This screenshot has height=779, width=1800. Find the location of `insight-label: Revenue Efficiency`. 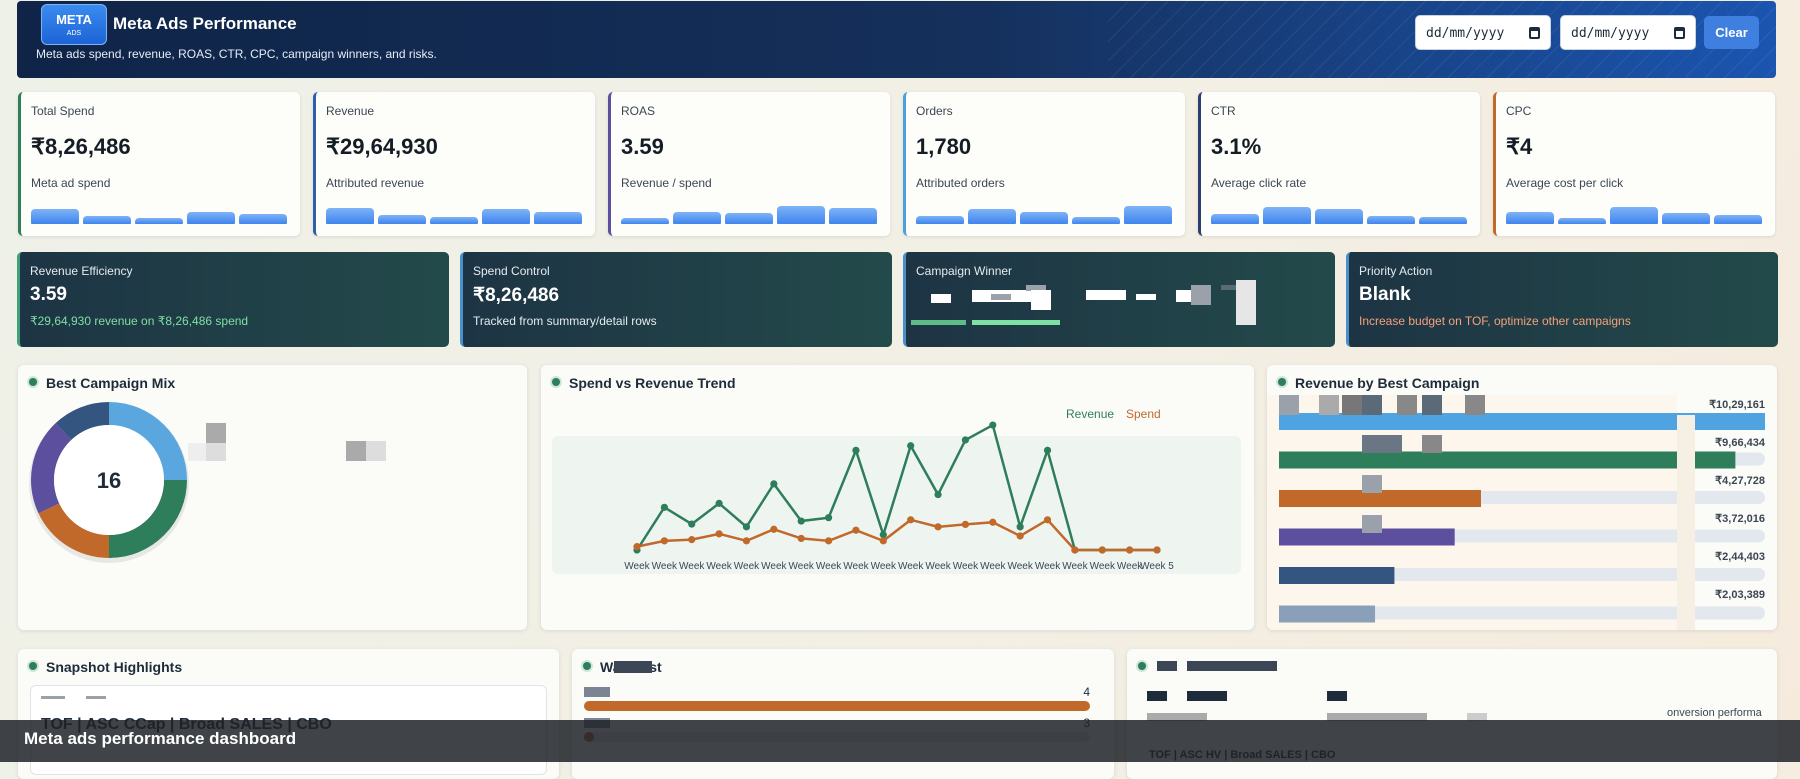

insight-label: Revenue Efficiency is located at coordinates (81, 271).